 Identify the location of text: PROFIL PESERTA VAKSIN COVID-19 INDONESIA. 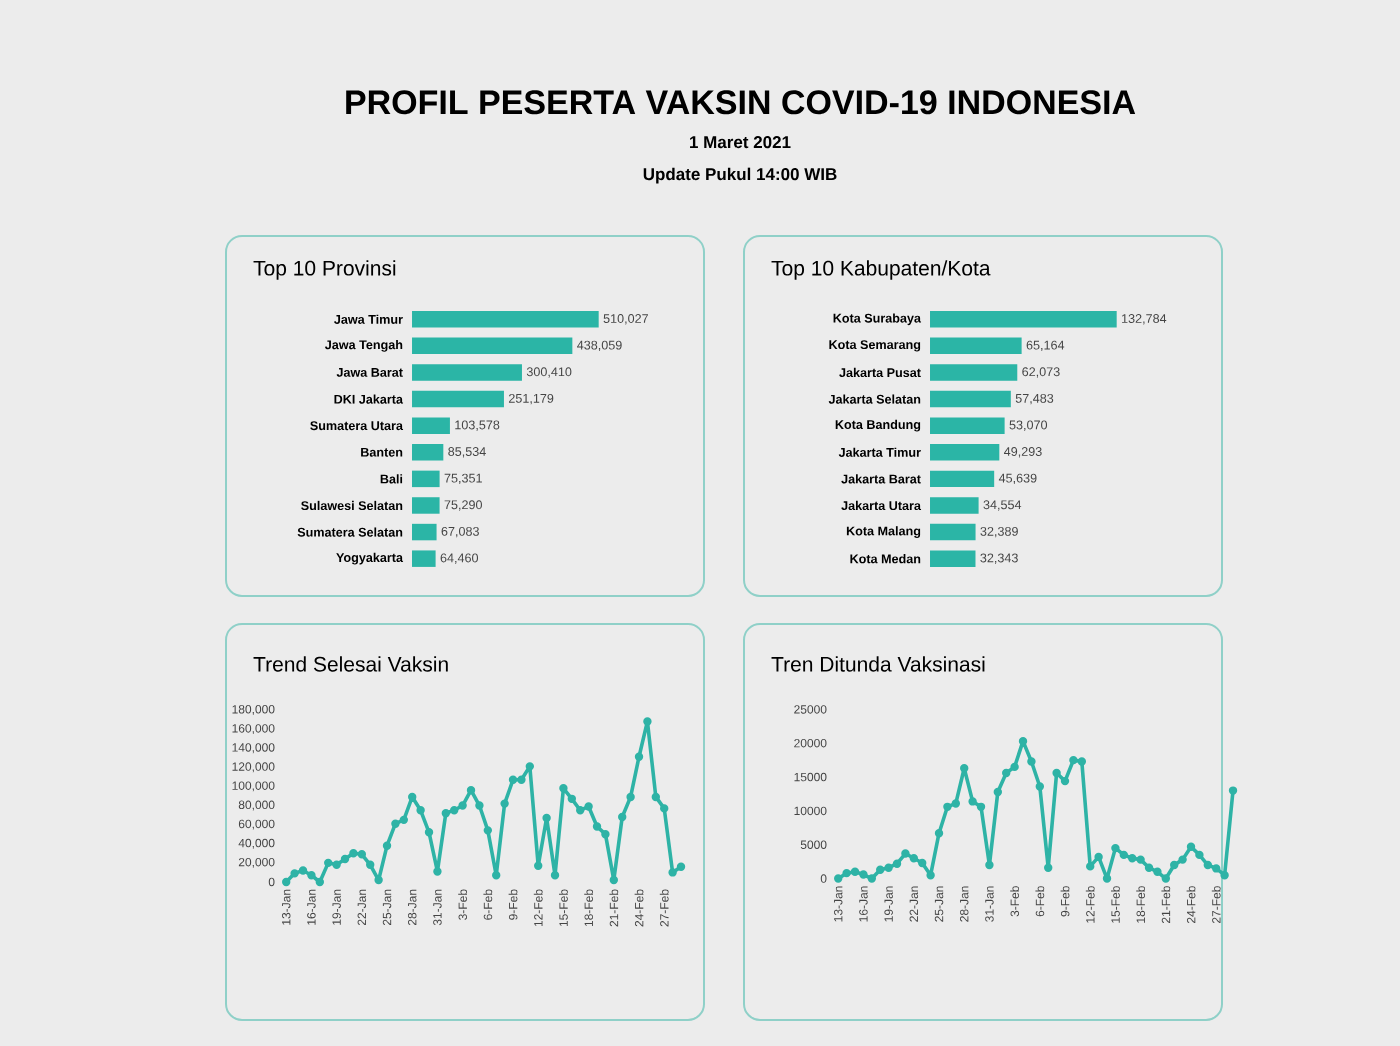
(741, 102).